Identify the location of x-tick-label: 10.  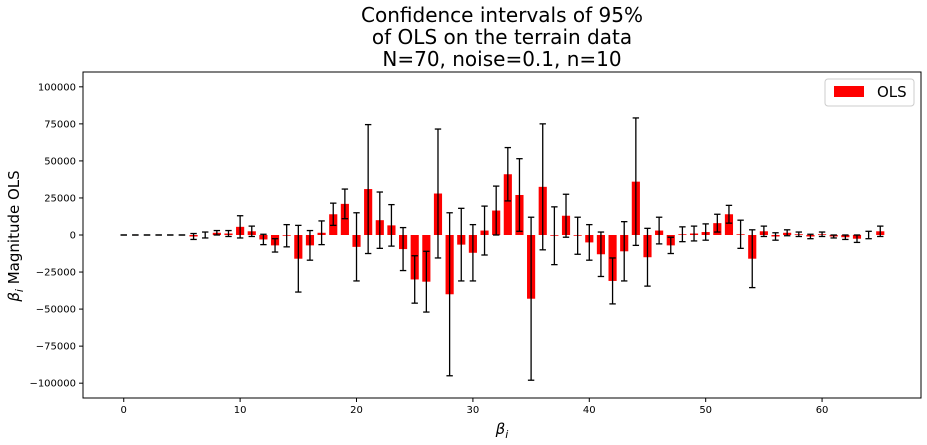
(240, 410).